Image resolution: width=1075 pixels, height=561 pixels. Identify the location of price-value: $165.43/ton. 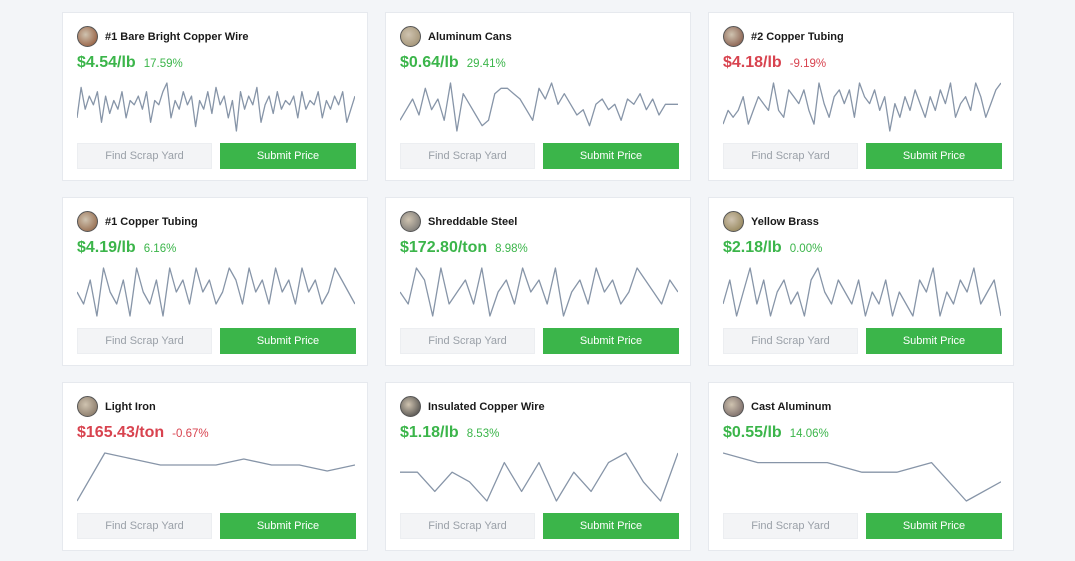
(121, 432).